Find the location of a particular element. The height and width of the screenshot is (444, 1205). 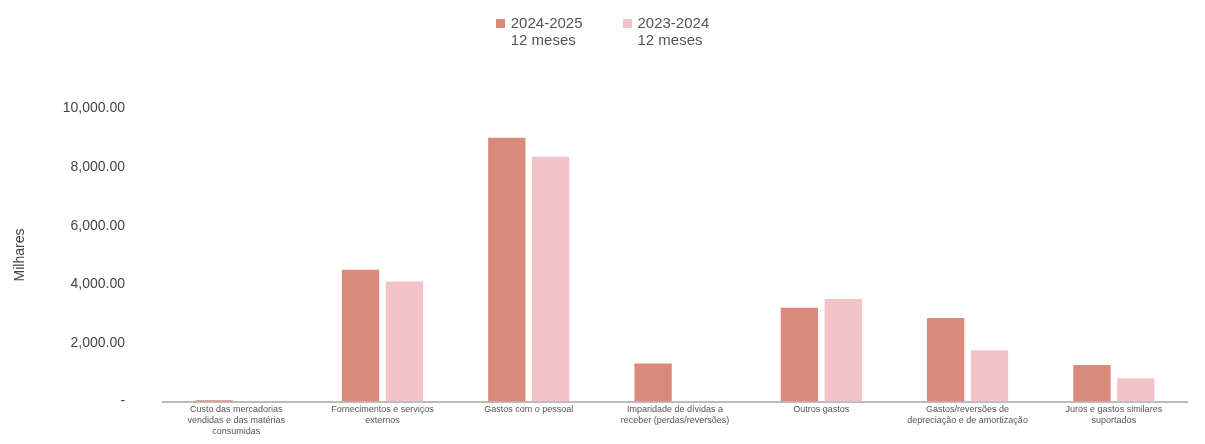

y-tick-label: 2,000.00 is located at coordinates (98, 341).